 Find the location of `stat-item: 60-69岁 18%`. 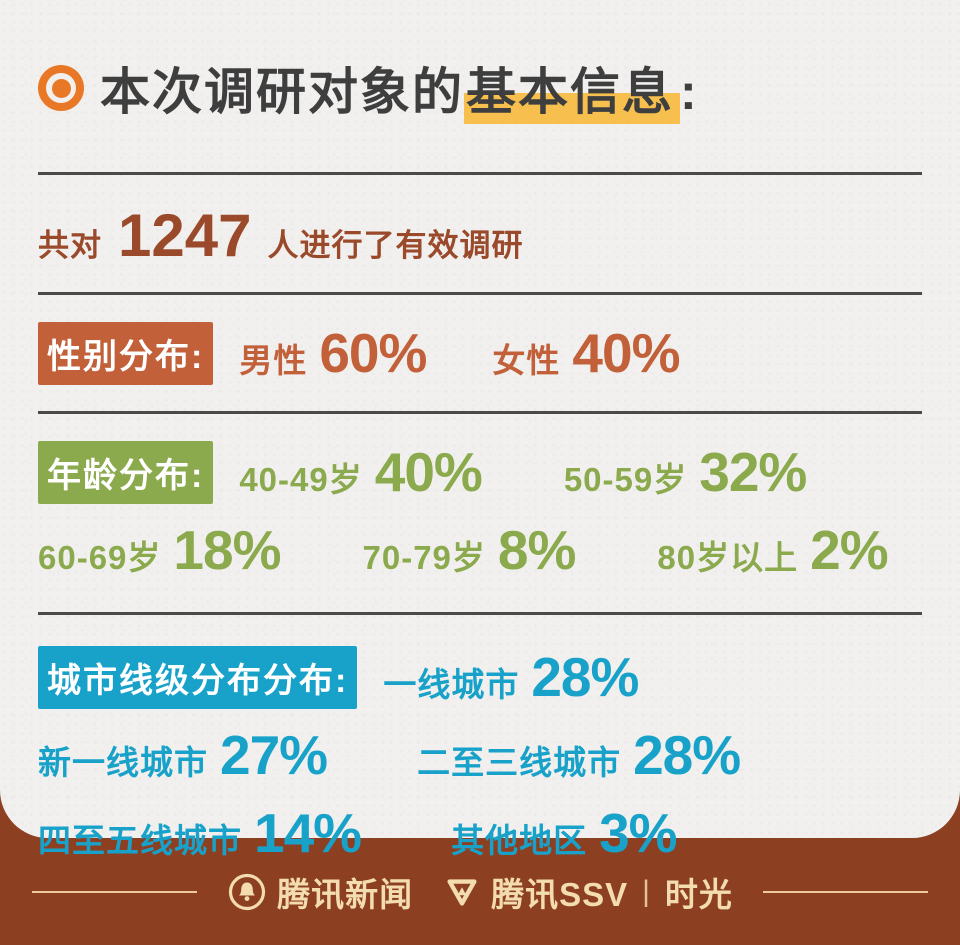

stat-item: 60-69岁 18% is located at coordinates (160, 550).